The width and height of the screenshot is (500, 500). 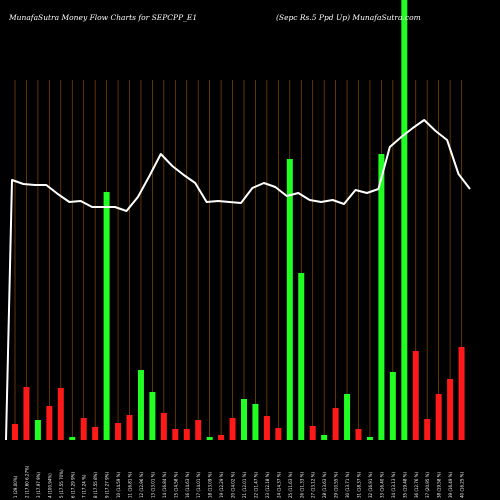 What do you see at coordinates (221, 485) in the screenshot?
I see `x-tick-label: 19 (12.29 %)` at bounding box center [221, 485].